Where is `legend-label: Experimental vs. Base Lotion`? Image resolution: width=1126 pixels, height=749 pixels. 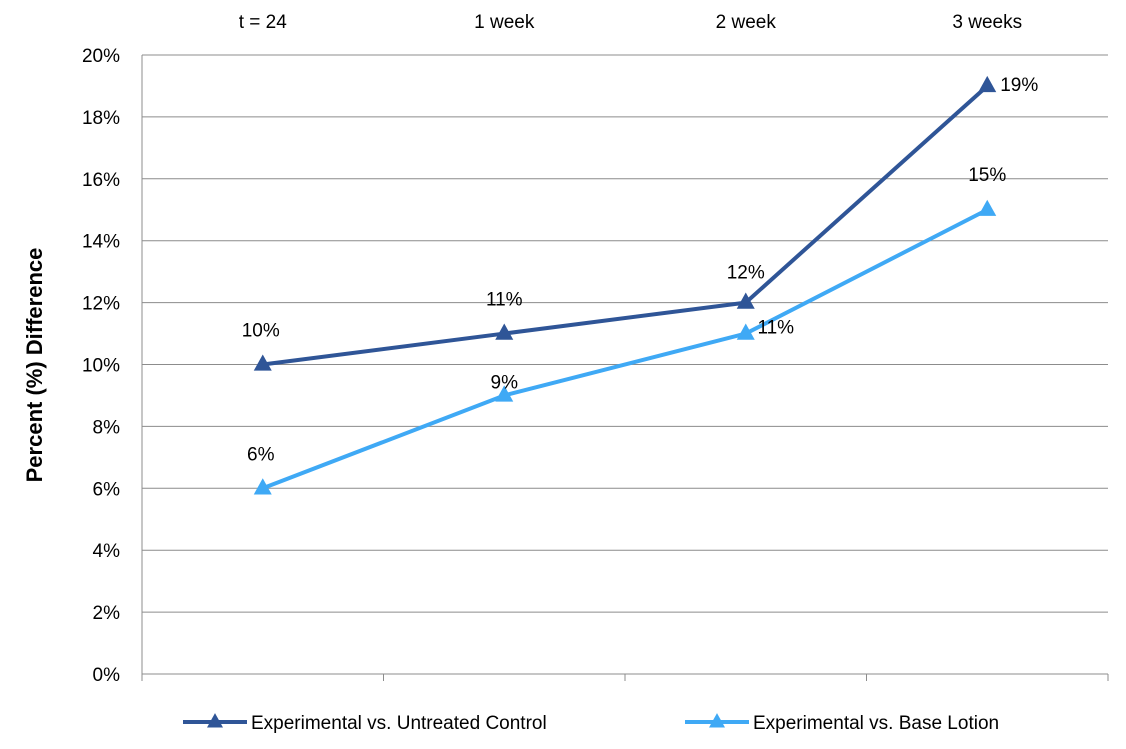
legend-label: Experimental vs. Base Lotion is located at coordinates (876, 723).